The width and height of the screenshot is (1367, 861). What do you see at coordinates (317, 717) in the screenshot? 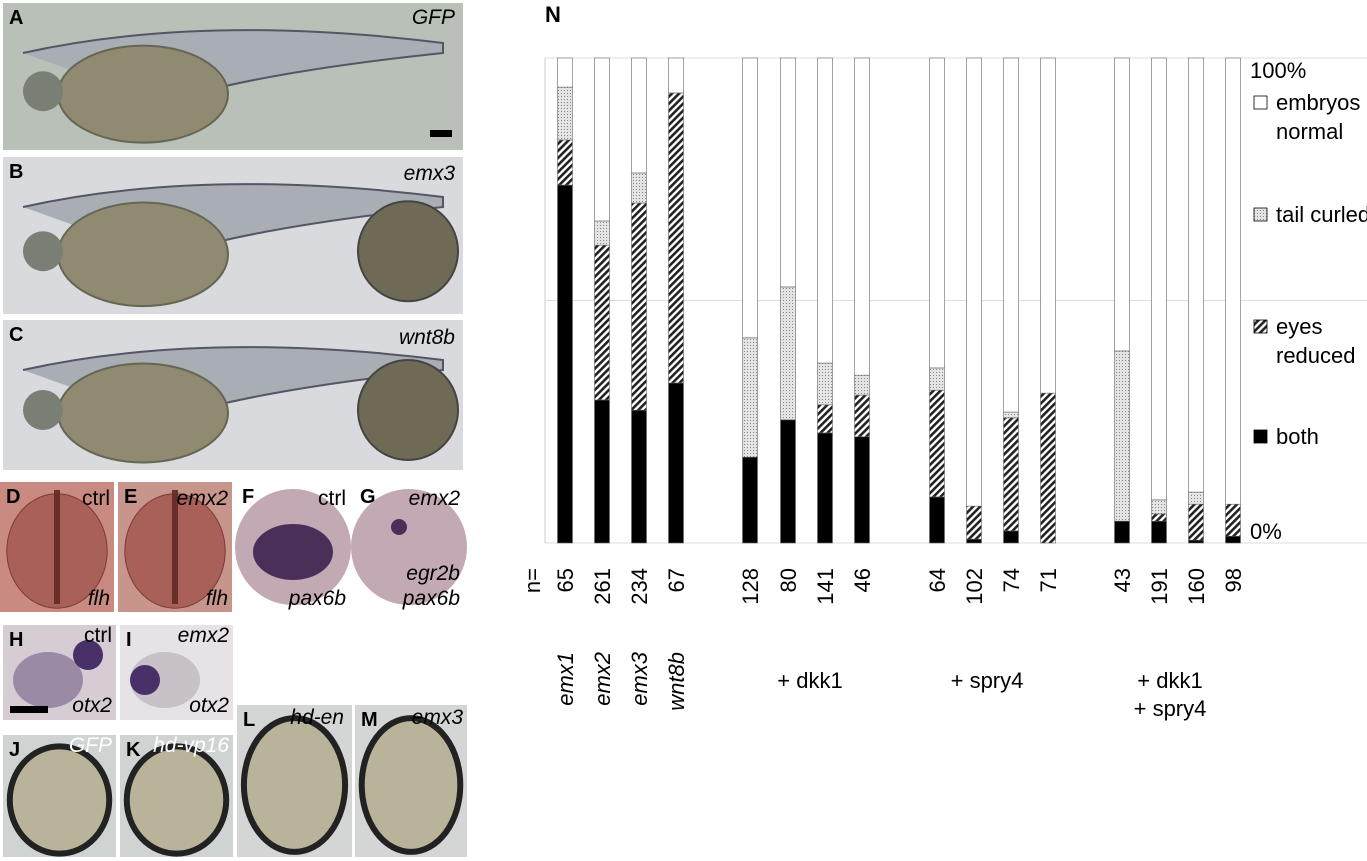
I see `panel-label: hd-en` at bounding box center [317, 717].